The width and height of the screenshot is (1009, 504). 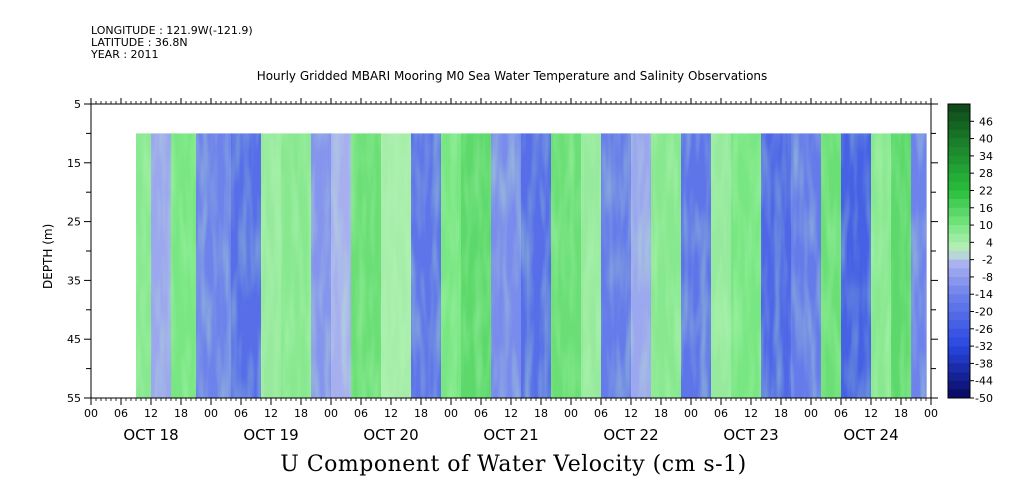 What do you see at coordinates (172, 30) in the screenshot?
I see `longitude-label: LONGITUDE : 121.9W(-121.9)` at bounding box center [172, 30].